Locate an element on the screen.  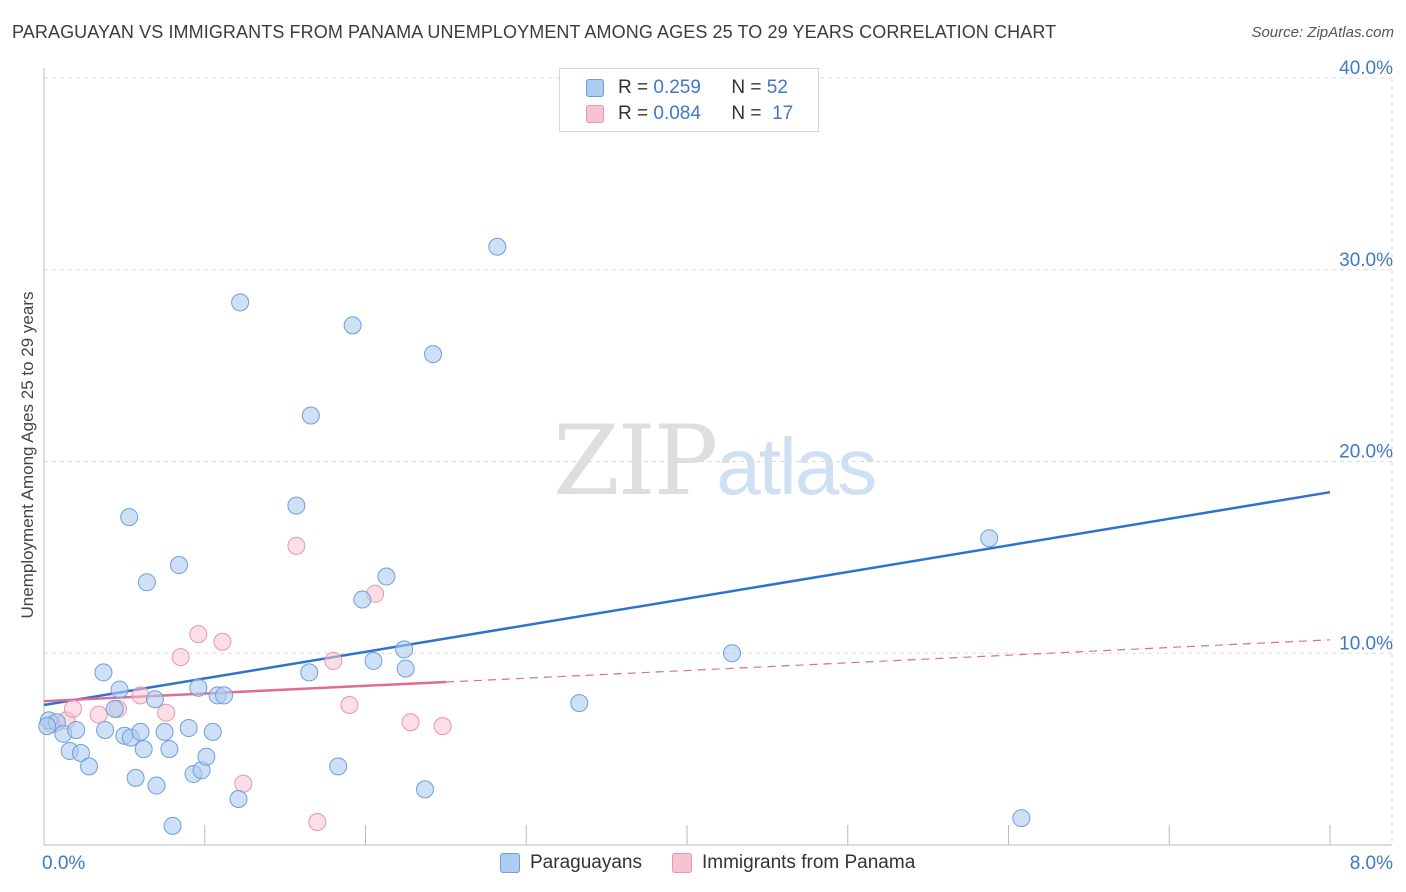
legend-n-value: 52 is located at coordinates (777, 87).